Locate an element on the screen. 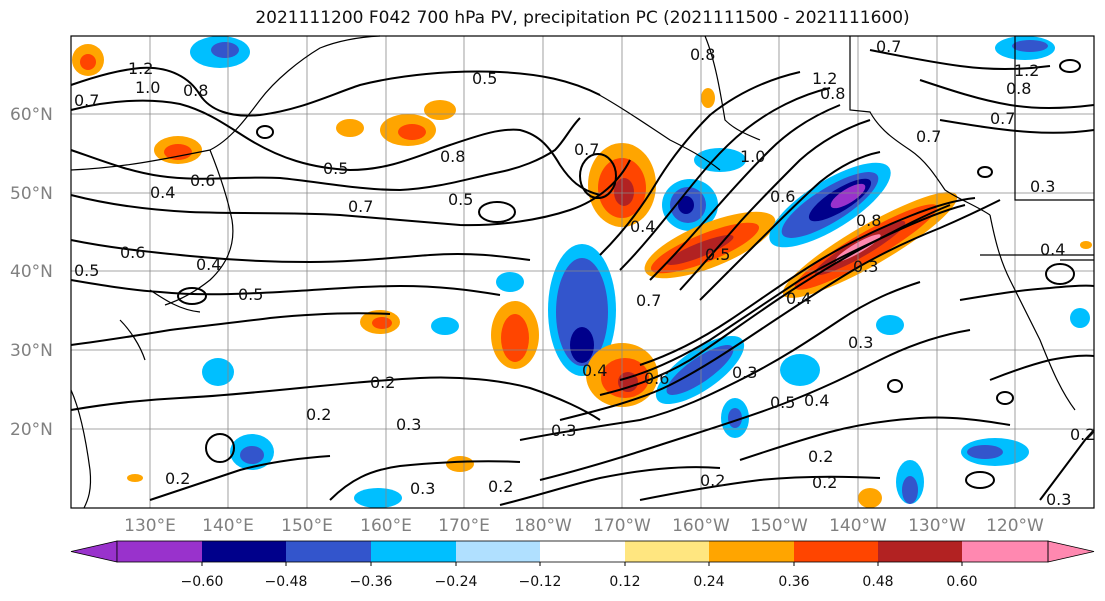  colorbar-tick-label: −0.36 is located at coordinates (371, 582).